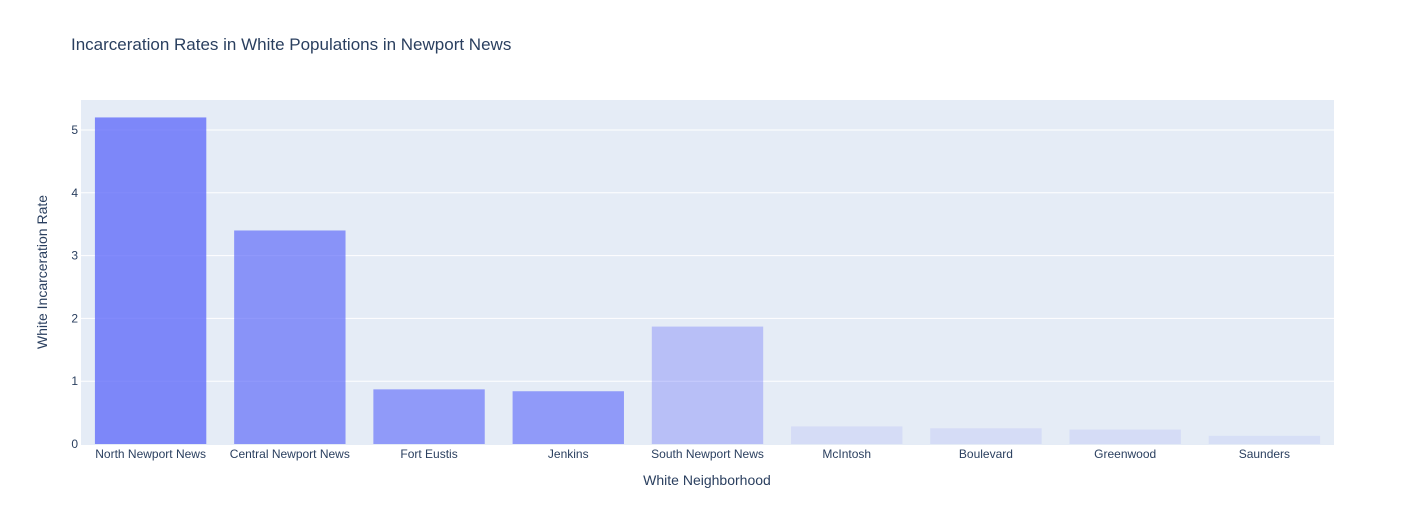  Describe the element at coordinates (74, 381) in the screenshot. I see `y-tick-label: 1` at that location.